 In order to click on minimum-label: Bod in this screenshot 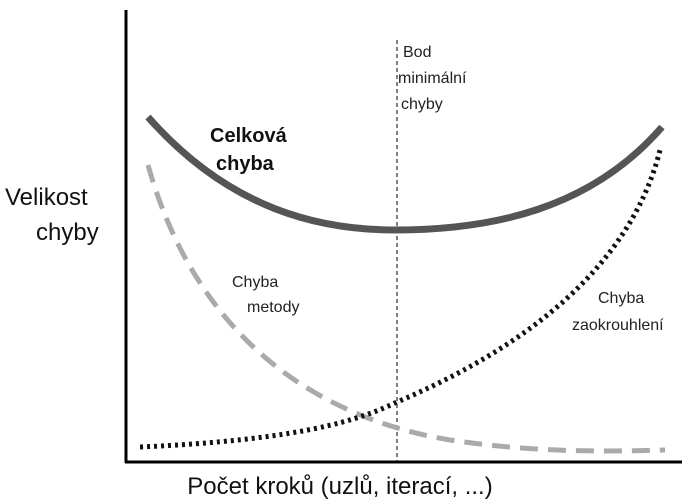, I will do `click(417, 52)`.